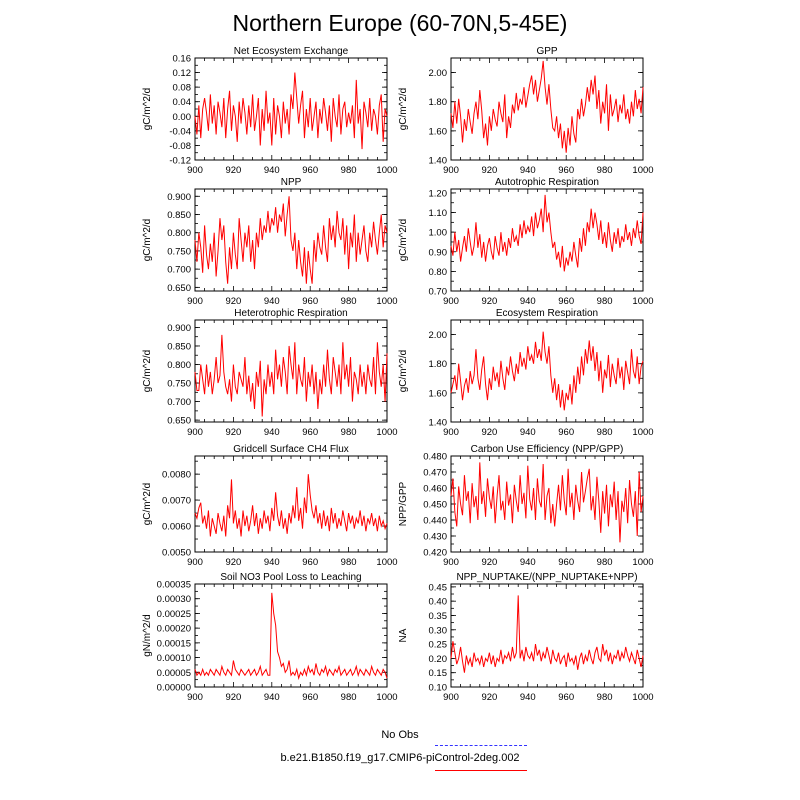 This screenshot has height=800, width=800. Describe the element at coordinates (174, 614) in the screenshot. I see `y-tick-label: 0.00025` at that location.